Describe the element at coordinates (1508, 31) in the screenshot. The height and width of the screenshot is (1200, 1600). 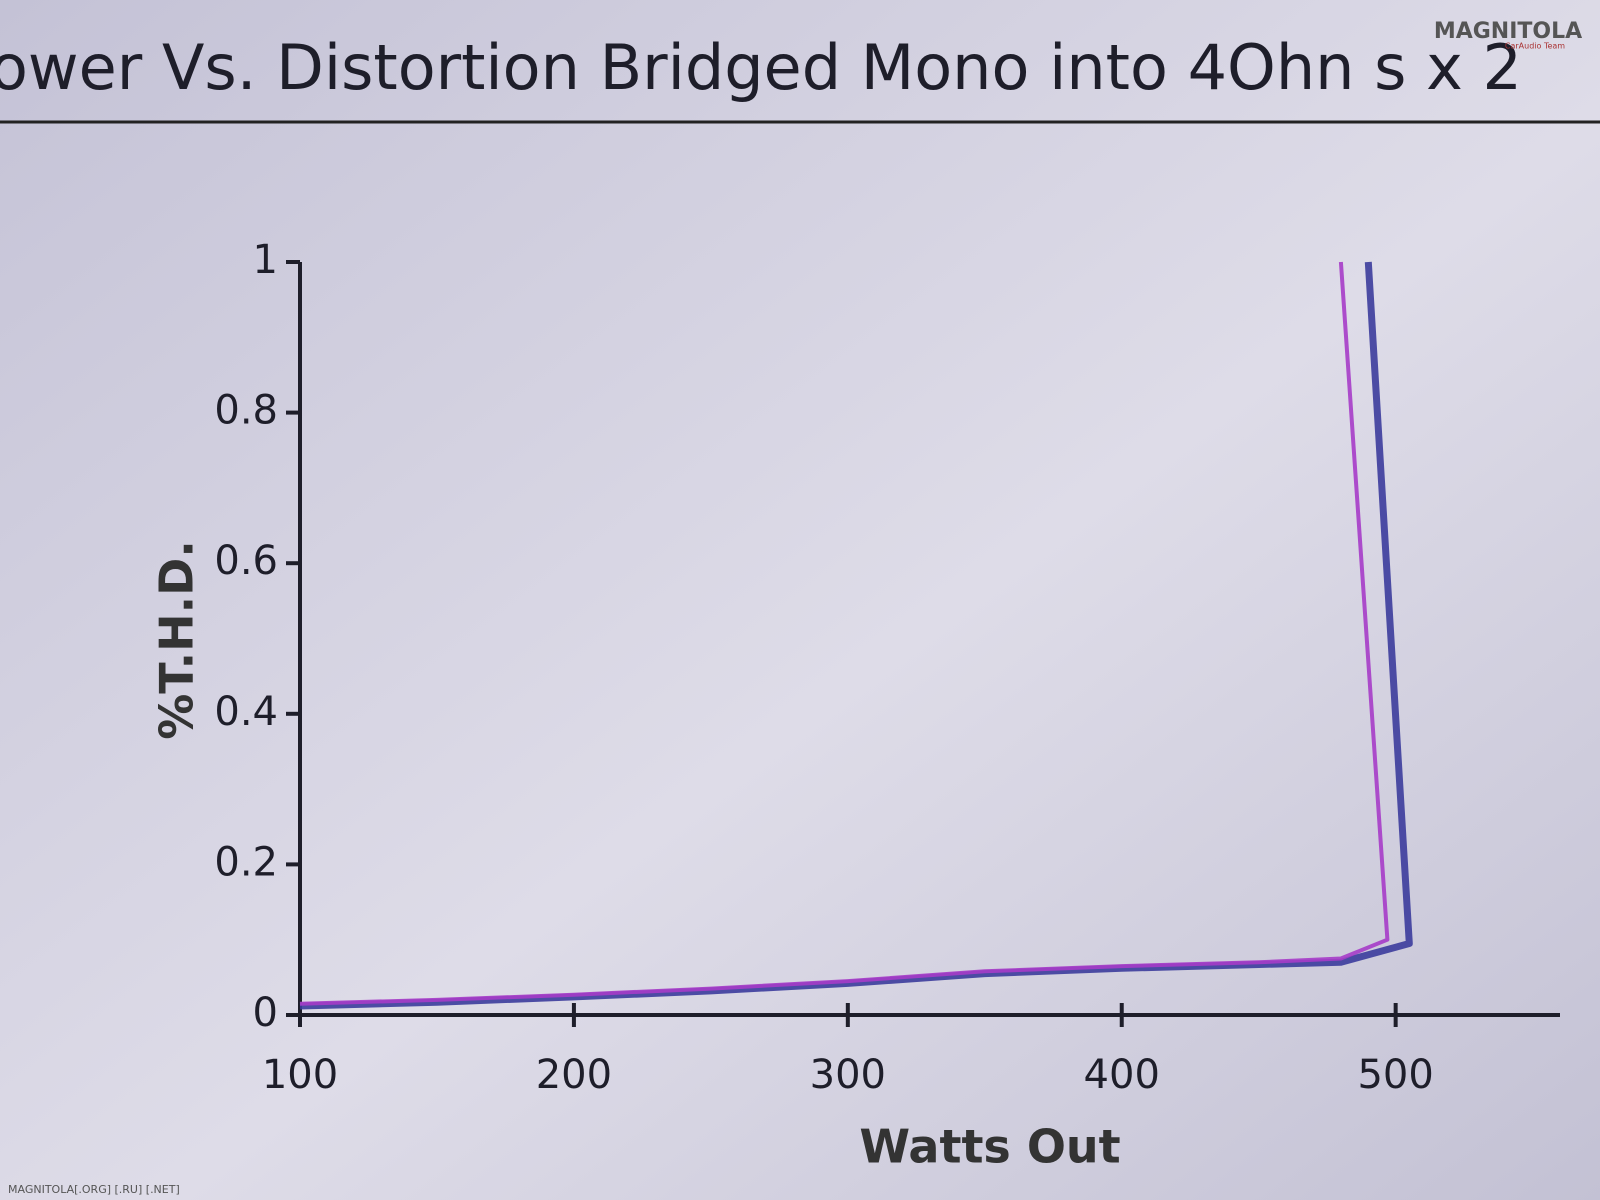
I see `watermark-logo: MAGNITOLA` at that location.